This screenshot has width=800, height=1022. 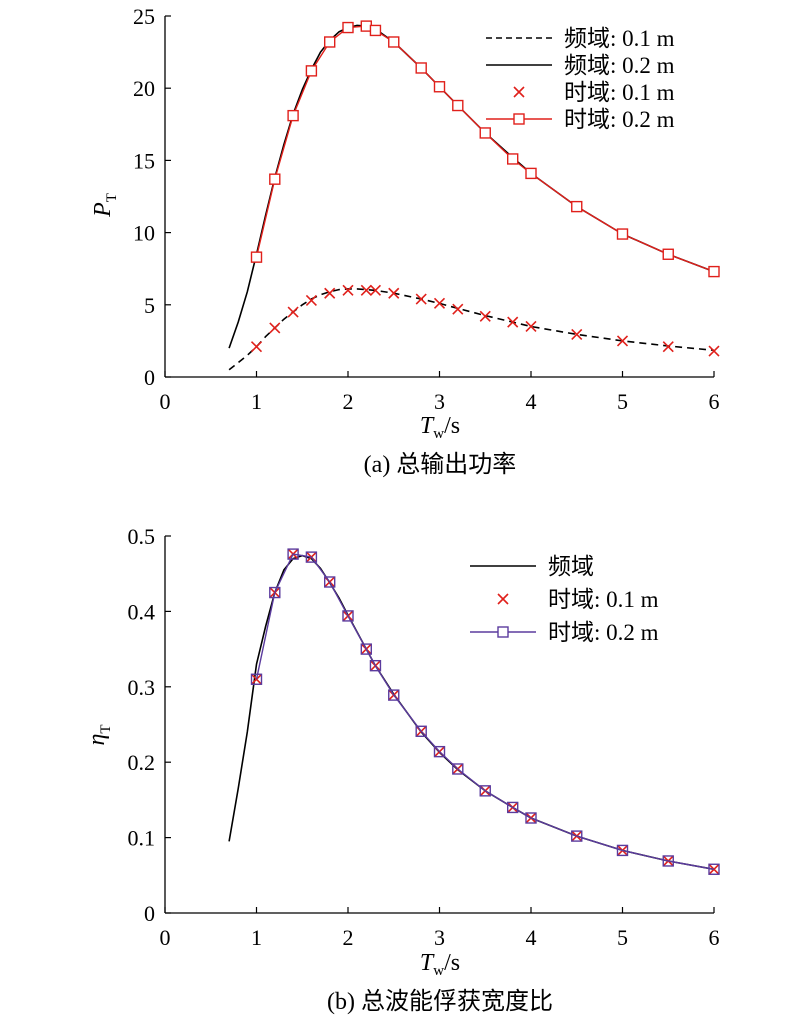 I want to click on legend-item-a-1: 频域: 0.2 m, so click(x=580, y=65).